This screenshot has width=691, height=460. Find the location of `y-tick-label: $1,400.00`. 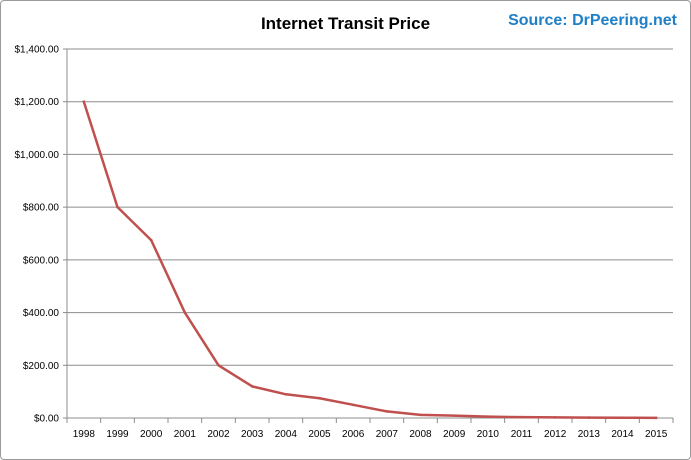

y-tick-label: $1,400.00 is located at coordinates (37, 50).